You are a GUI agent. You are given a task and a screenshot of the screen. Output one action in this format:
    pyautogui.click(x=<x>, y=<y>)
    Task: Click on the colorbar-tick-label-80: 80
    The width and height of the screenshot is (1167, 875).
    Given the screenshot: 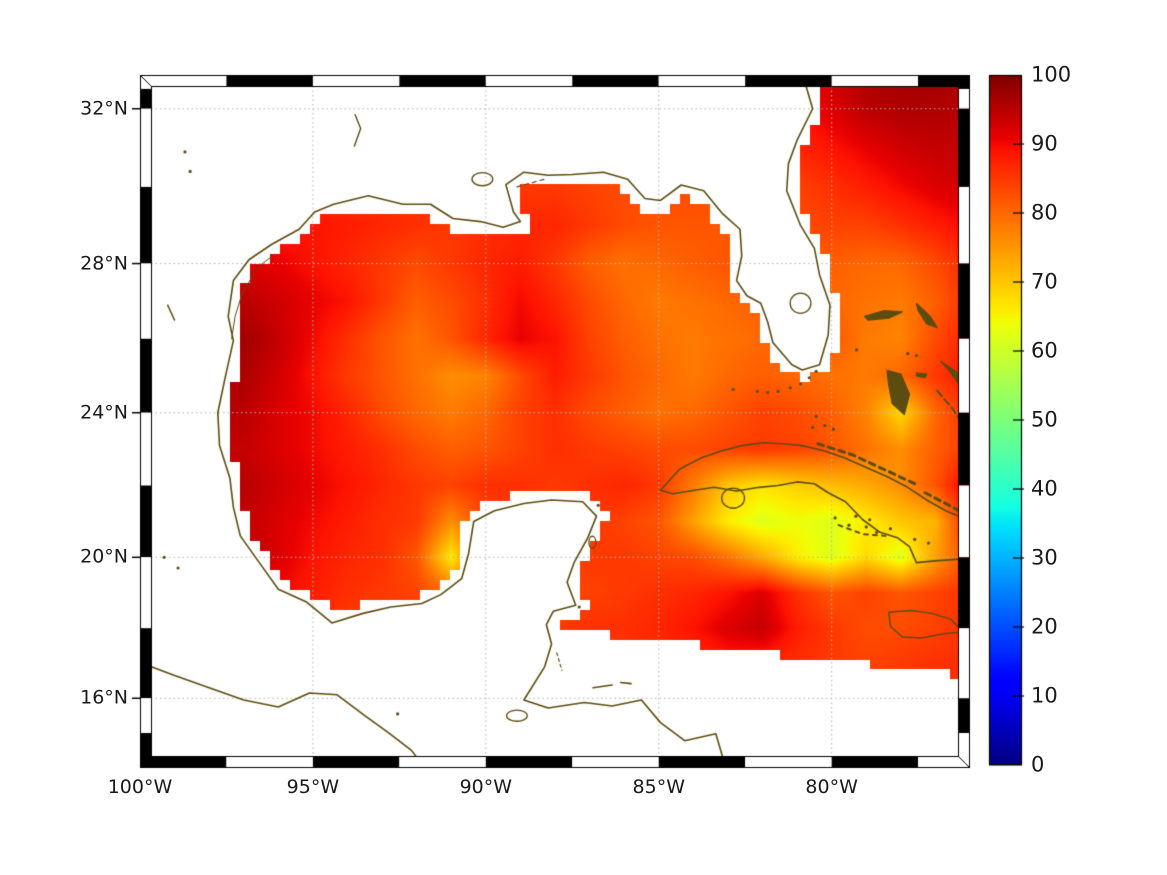 What is the action you would take?
    pyautogui.click(x=1044, y=212)
    